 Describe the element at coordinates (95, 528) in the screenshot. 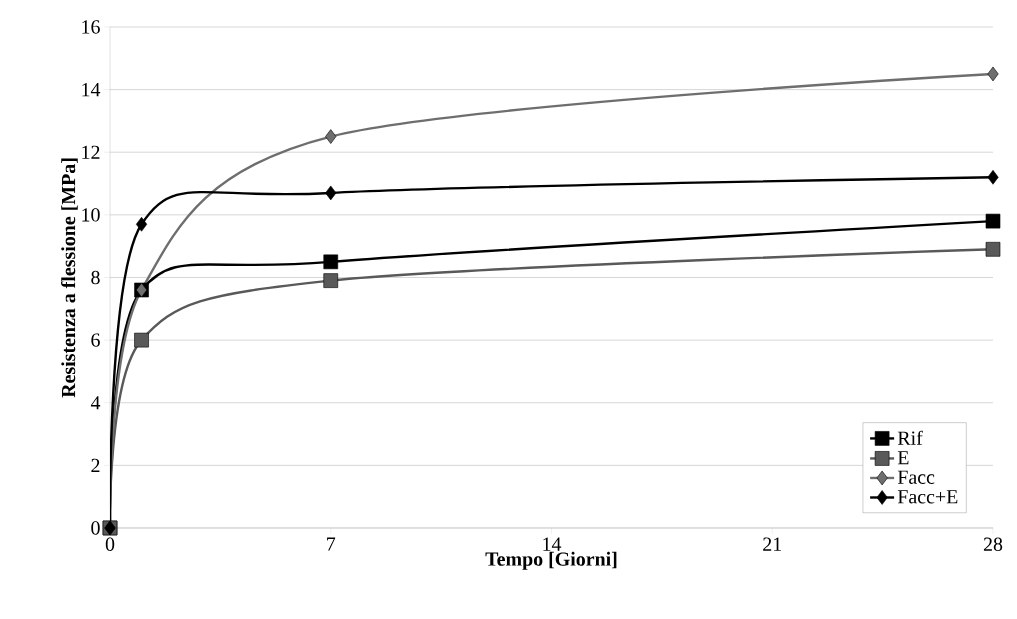

I see `y-tick-label: 0` at that location.